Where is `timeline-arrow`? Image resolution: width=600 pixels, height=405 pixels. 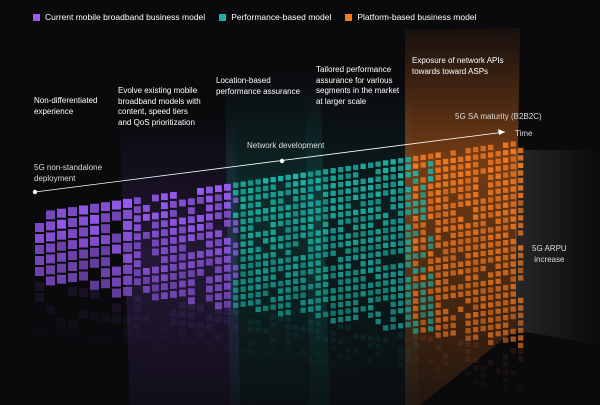
timeline-arrow is located at coordinates (269, 162).